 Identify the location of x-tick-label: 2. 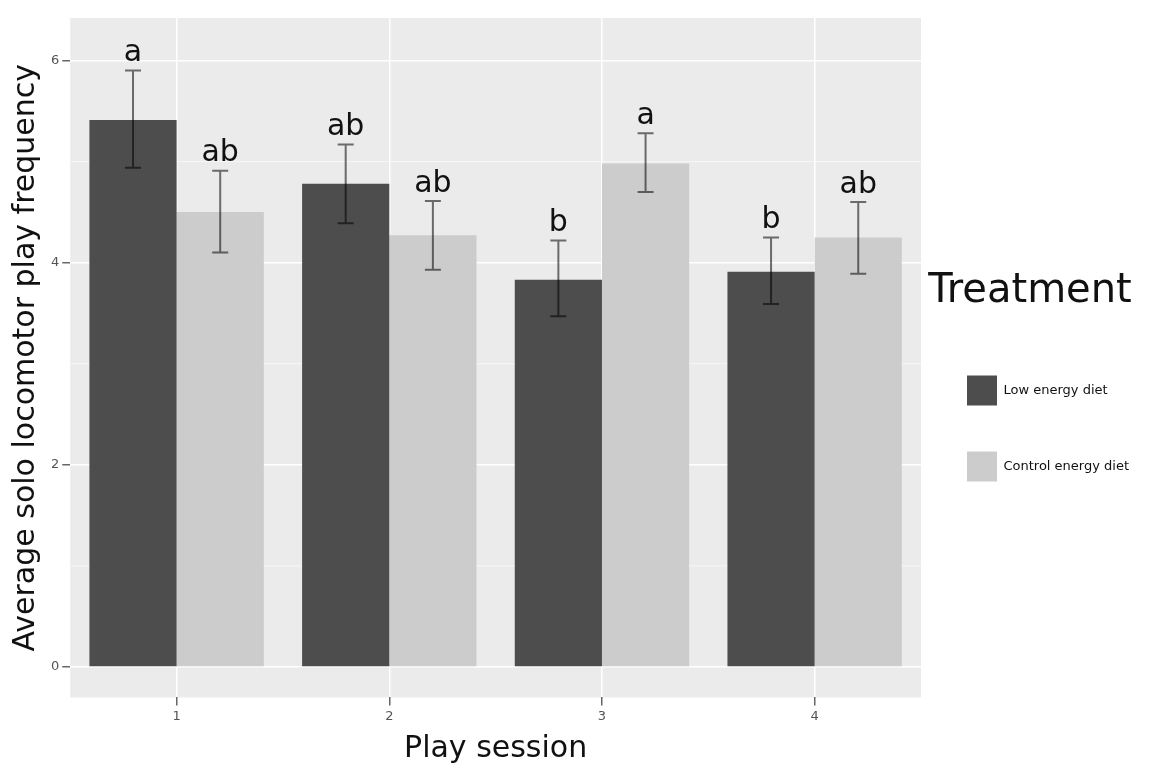
(389, 715).